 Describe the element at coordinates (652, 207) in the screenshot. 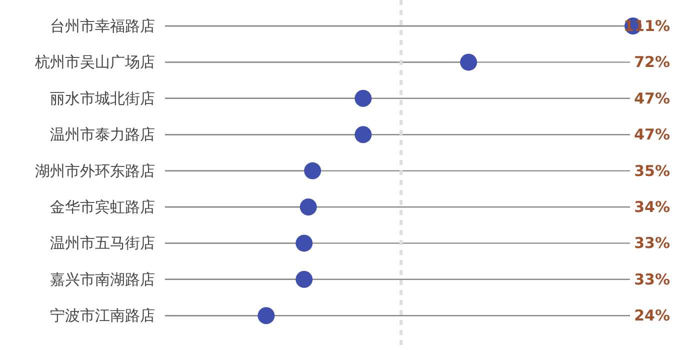

I see `data-label: 34%` at that location.